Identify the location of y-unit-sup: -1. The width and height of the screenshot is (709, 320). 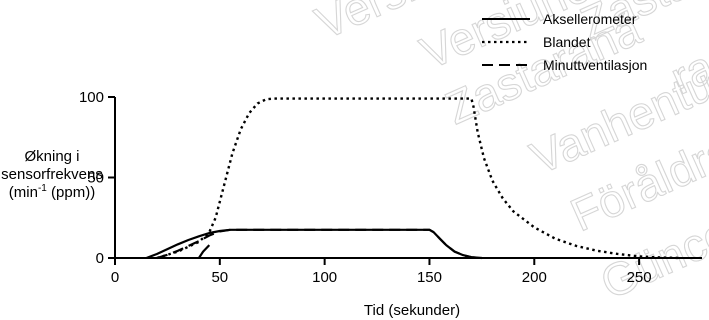
(42, 188).